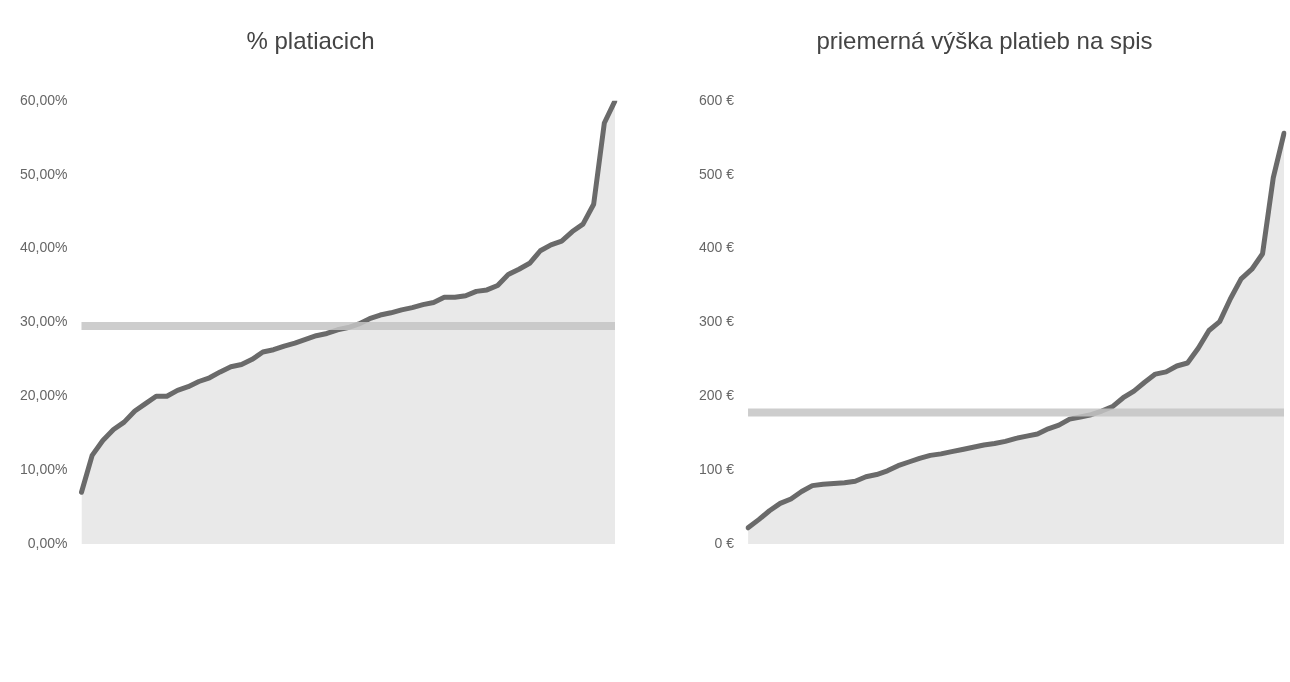  I want to click on y-tick-label: 50,00%, so click(44, 173).